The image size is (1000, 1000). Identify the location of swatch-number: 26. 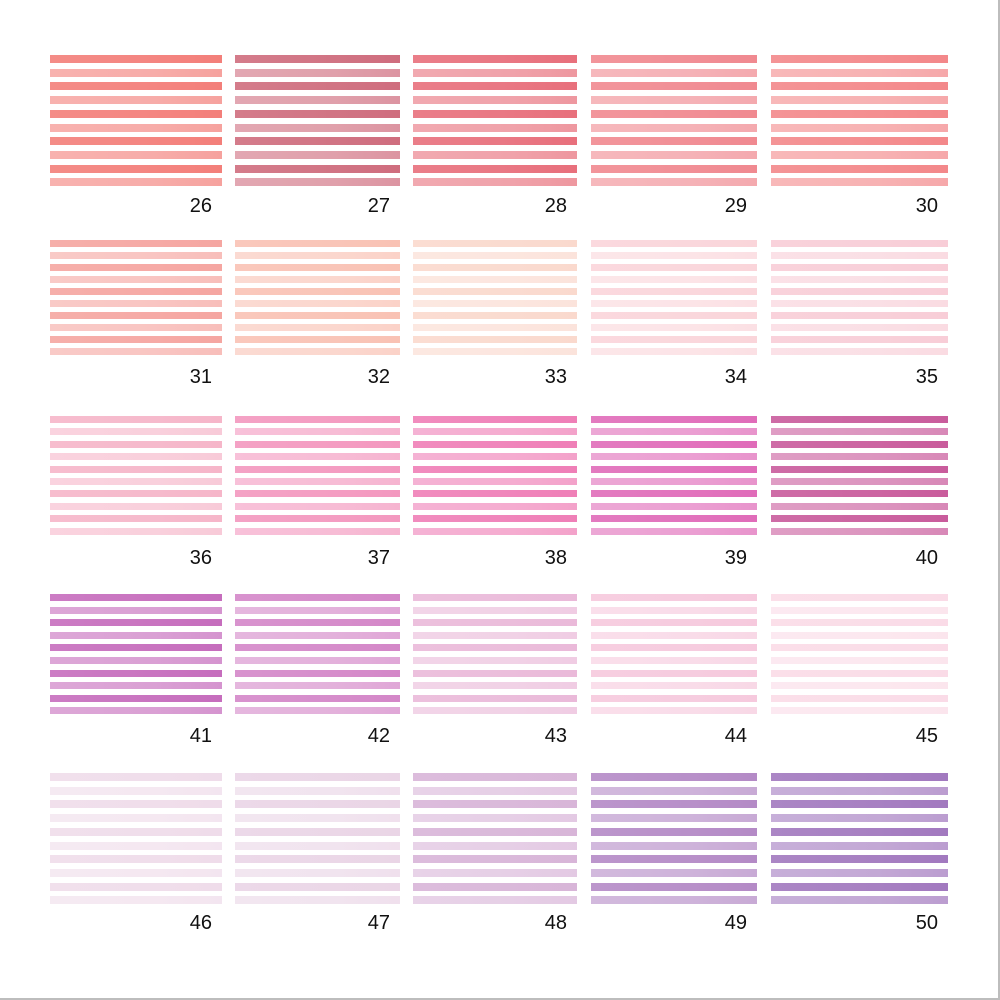
(200, 206).